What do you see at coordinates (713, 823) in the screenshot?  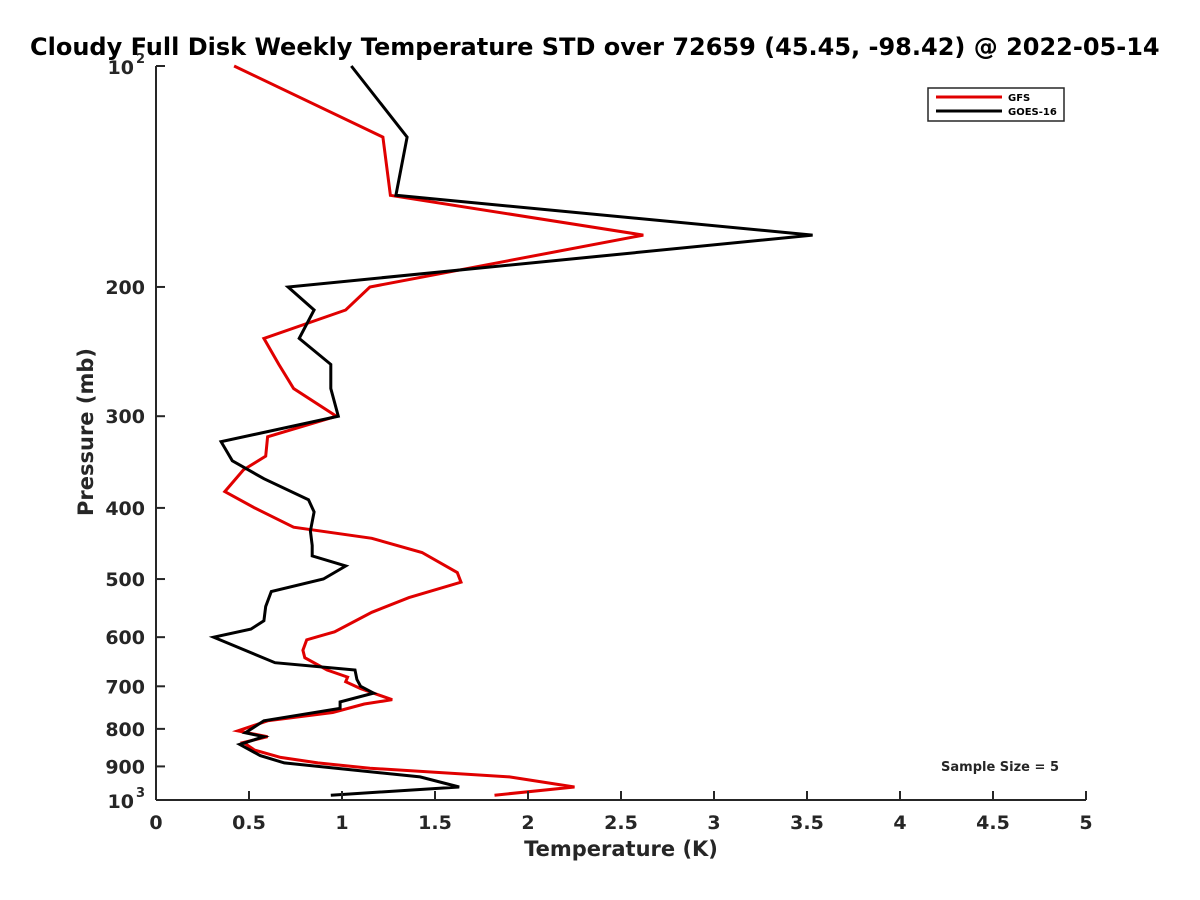 I see `x-tick-label: 3` at bounding box center [713, 823].